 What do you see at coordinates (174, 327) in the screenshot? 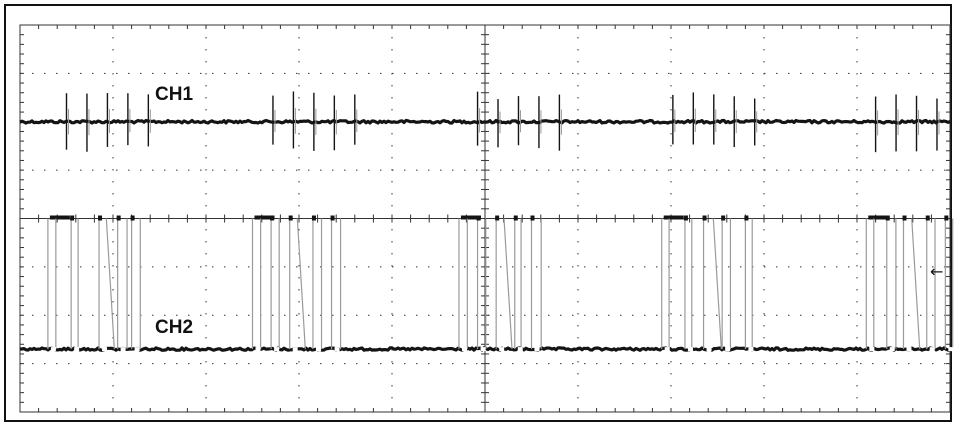
I see `ch2-label: CH2` at bounding box center [174, 327].